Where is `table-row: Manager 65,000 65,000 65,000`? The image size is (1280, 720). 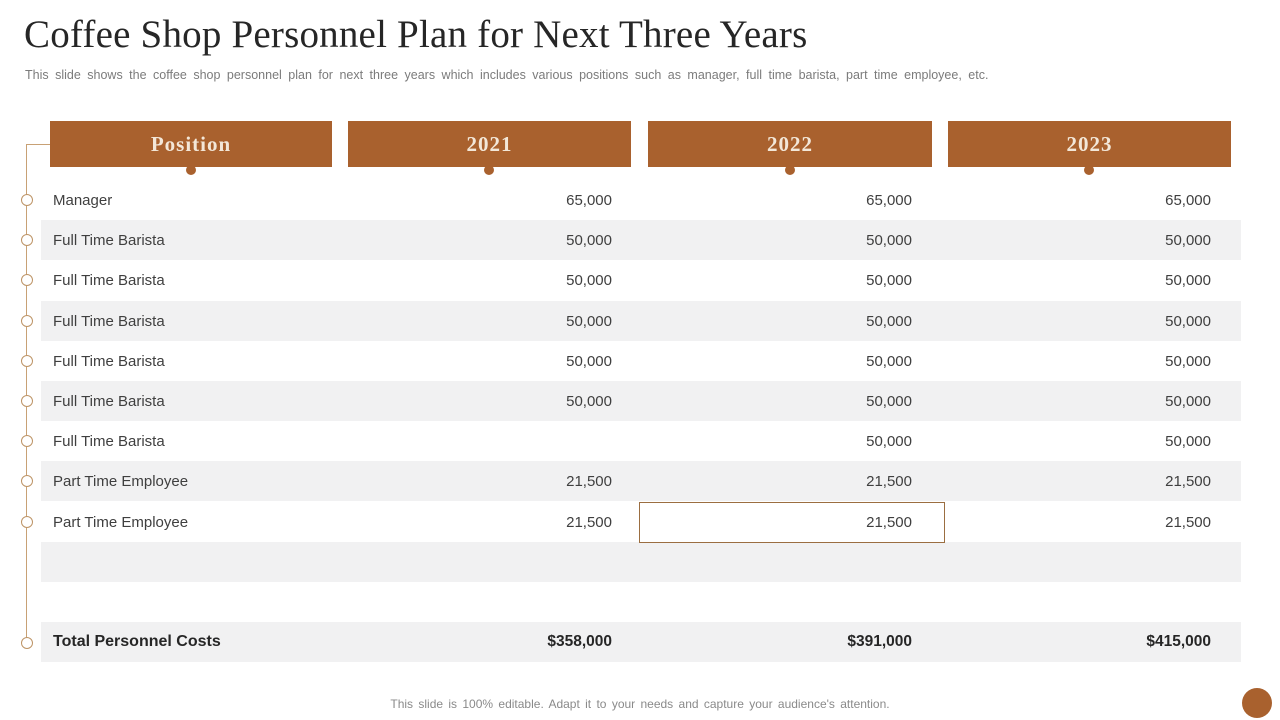
table-row: Manager 65,000 65,000 65,000 is located at coordinates (641, 200).